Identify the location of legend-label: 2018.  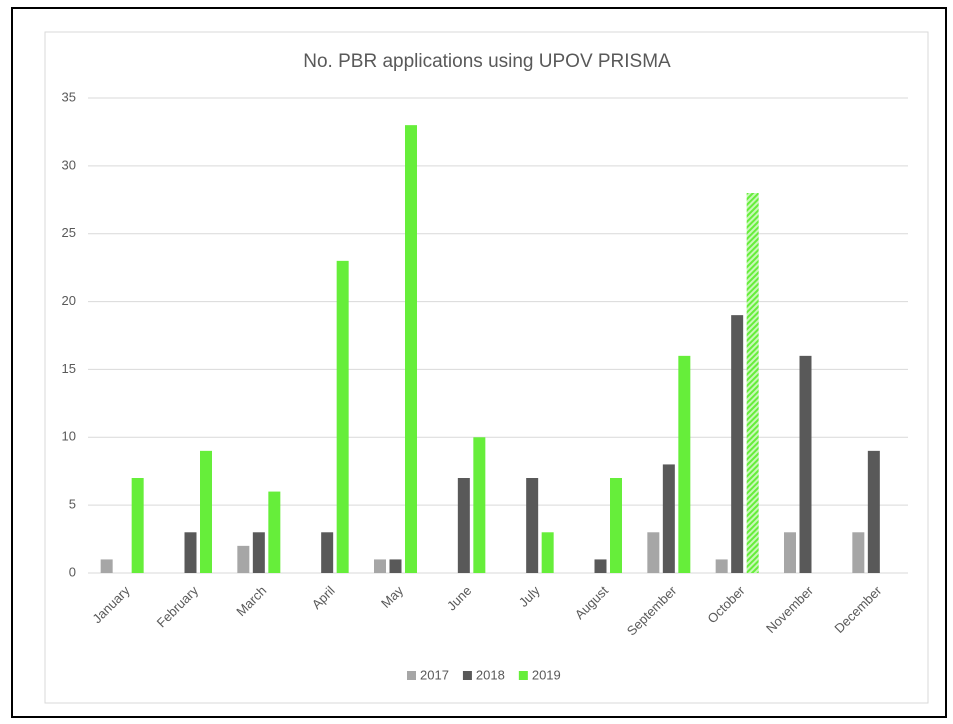
(490, 674).